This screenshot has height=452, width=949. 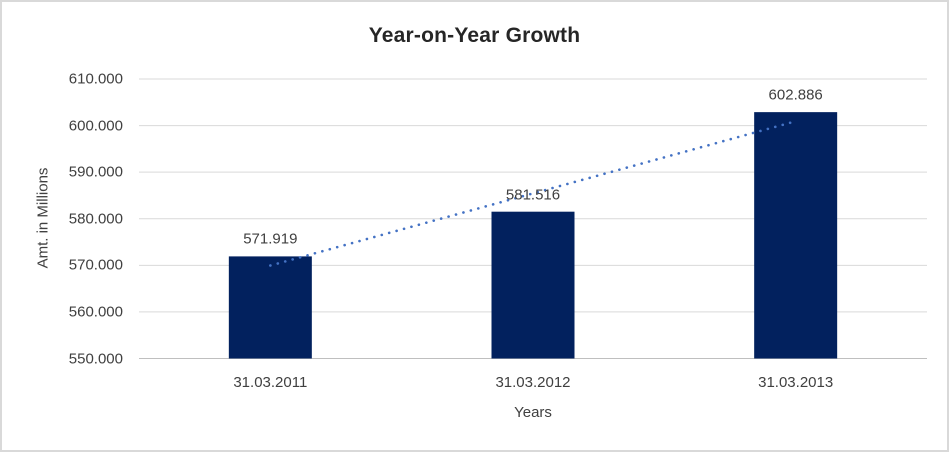 What do you see at coordinates (533, 382) in the screenshot?
I see `x-category-label-2: 31.03.2012` at bounding box center [533, 382].